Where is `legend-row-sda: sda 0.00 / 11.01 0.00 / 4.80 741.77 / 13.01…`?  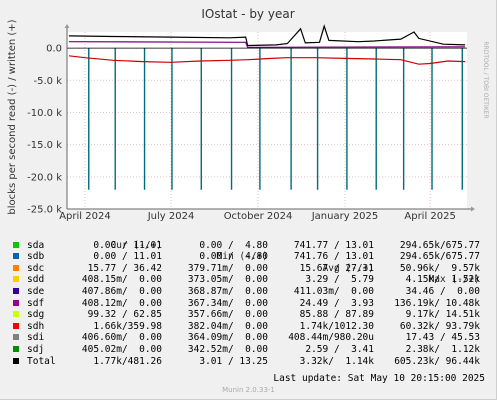 legend-row-sda: sda 0.00 / 11.01 0.00 / 4.80 741.77 / 13.01… is located at coordinates (250, 246).